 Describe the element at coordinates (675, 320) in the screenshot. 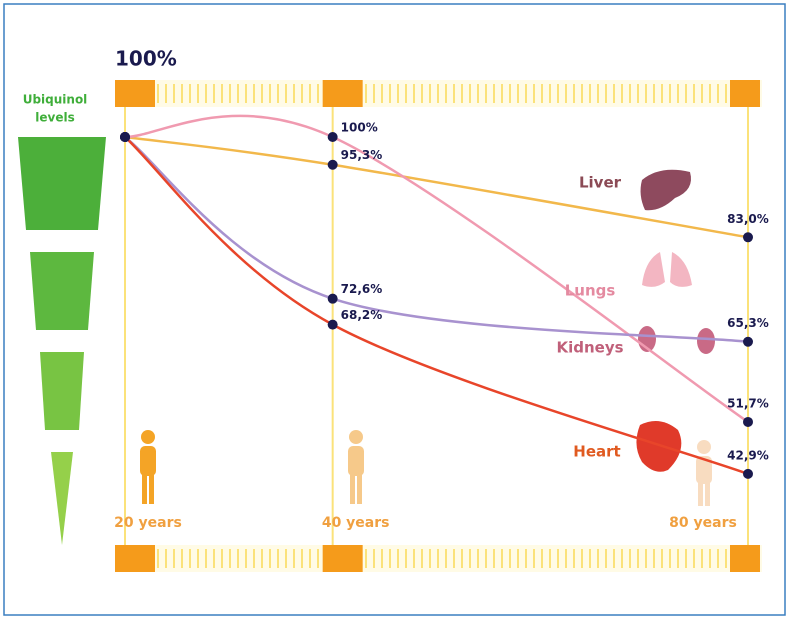

I see `organ-icons` at that location.